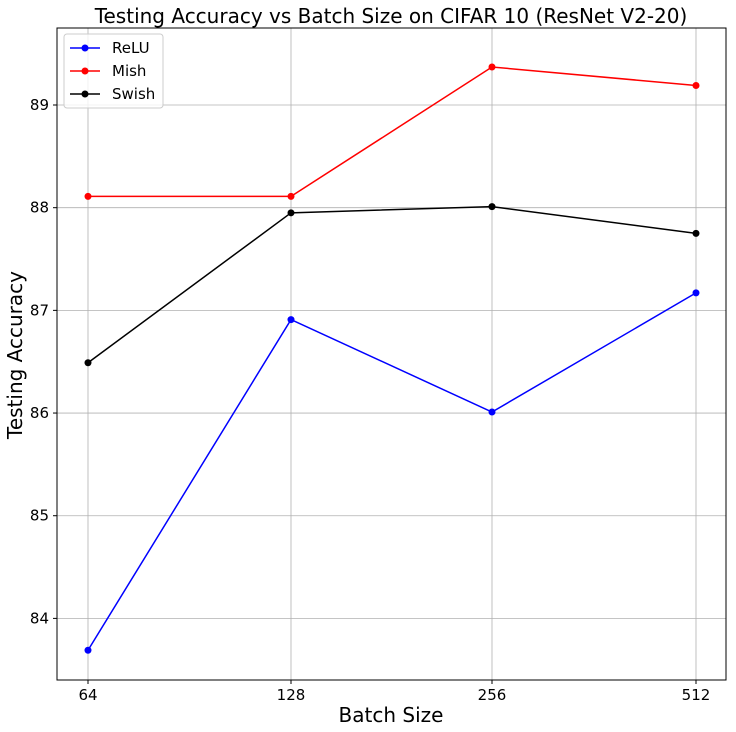 The height and width of the screenshot is (732, 736). Describe the element at coordinates (85, 48) in the screenshot. I see `legend-marker-relu` at that location.